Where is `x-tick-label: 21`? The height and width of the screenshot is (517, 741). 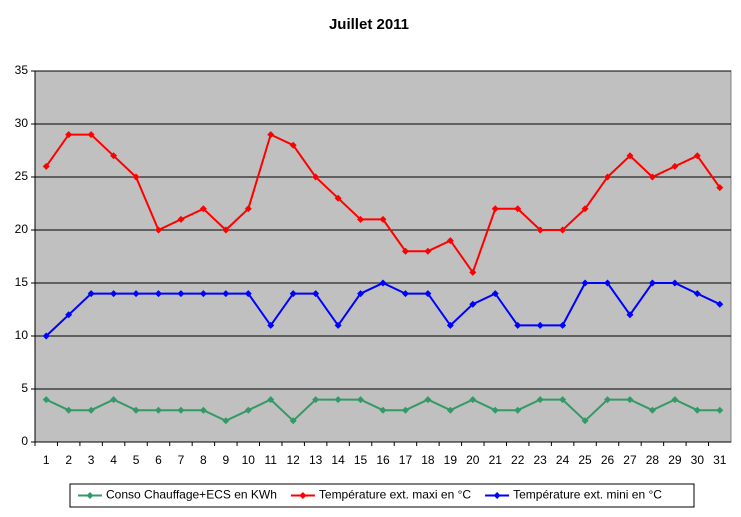
x-tick-label: 21 is located at coordinates (496, 460).